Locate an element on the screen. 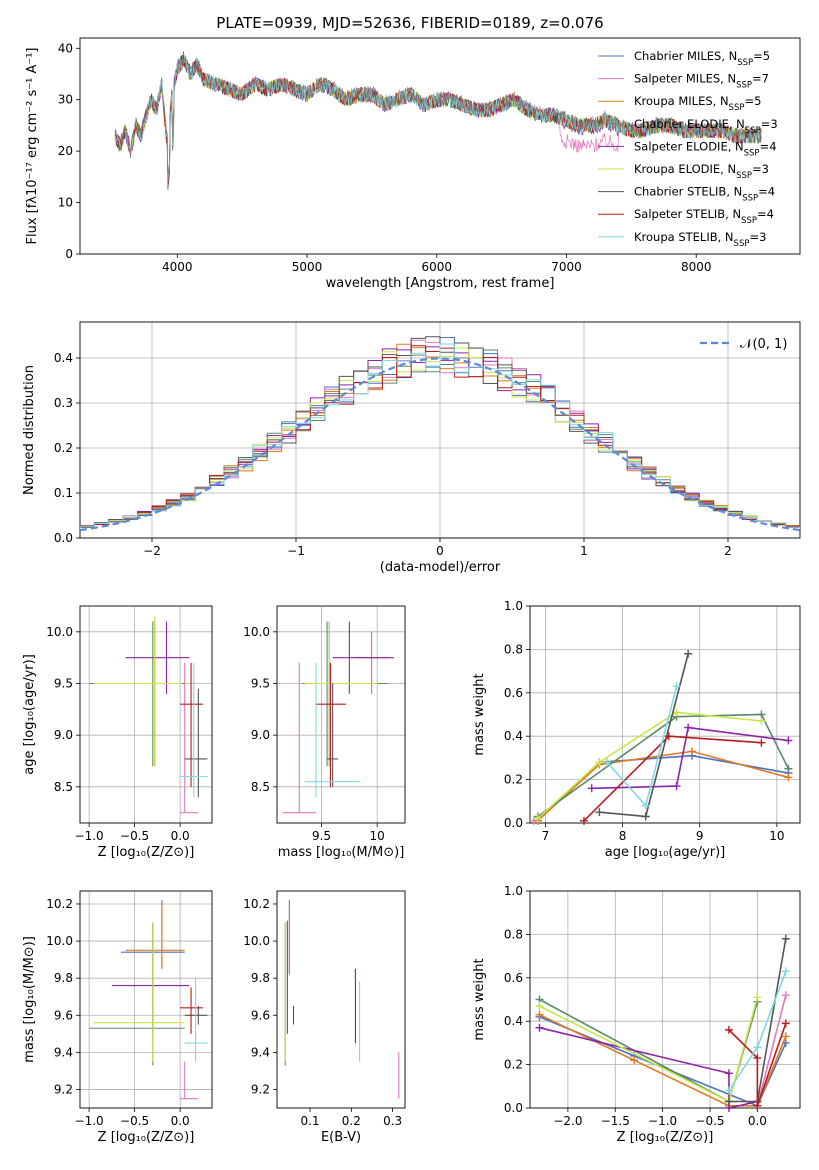 This screenshot has width=819, height=1170. x-axis-label: E(B-V) is located at coordinates (341, 1137).